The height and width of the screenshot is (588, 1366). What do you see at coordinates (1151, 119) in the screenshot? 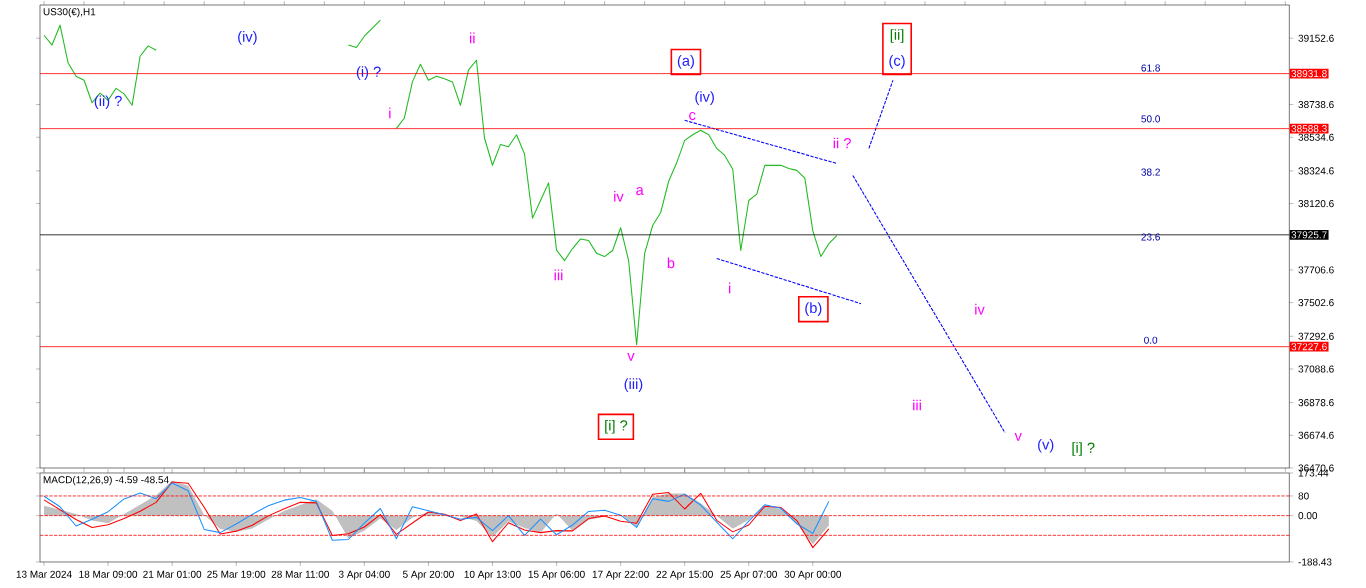
I see `annotation: 50.0` at bounding box center [1151, 119].